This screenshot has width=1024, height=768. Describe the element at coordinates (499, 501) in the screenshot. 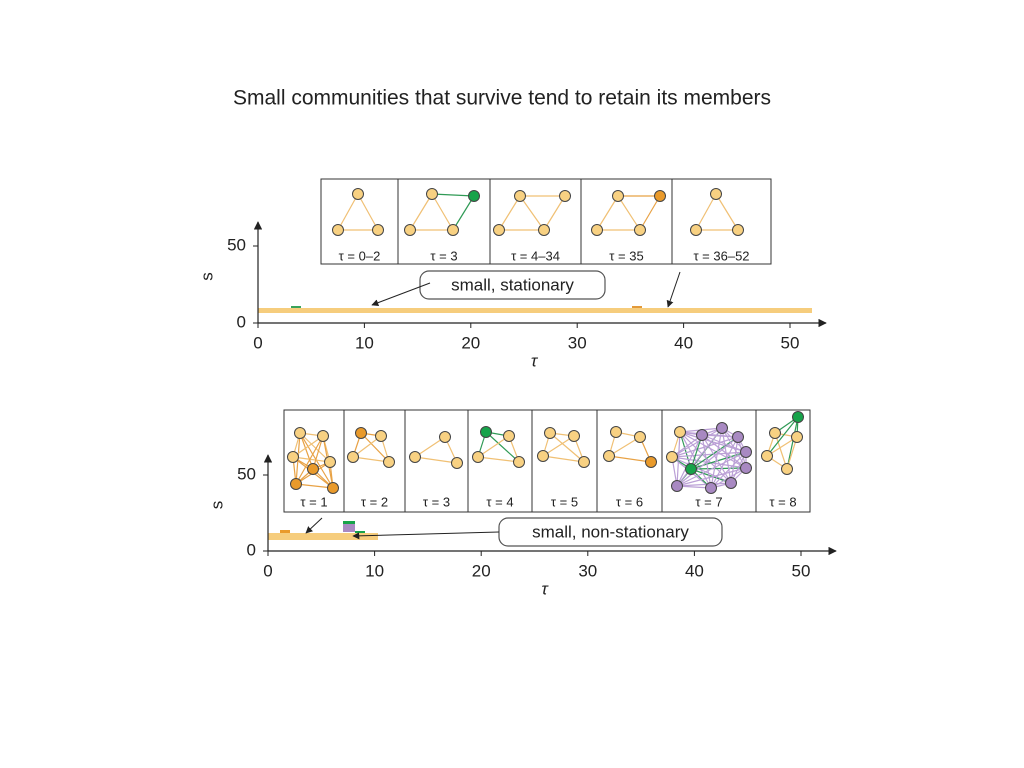

I see `snapshot-label: τ = 4` at that location.